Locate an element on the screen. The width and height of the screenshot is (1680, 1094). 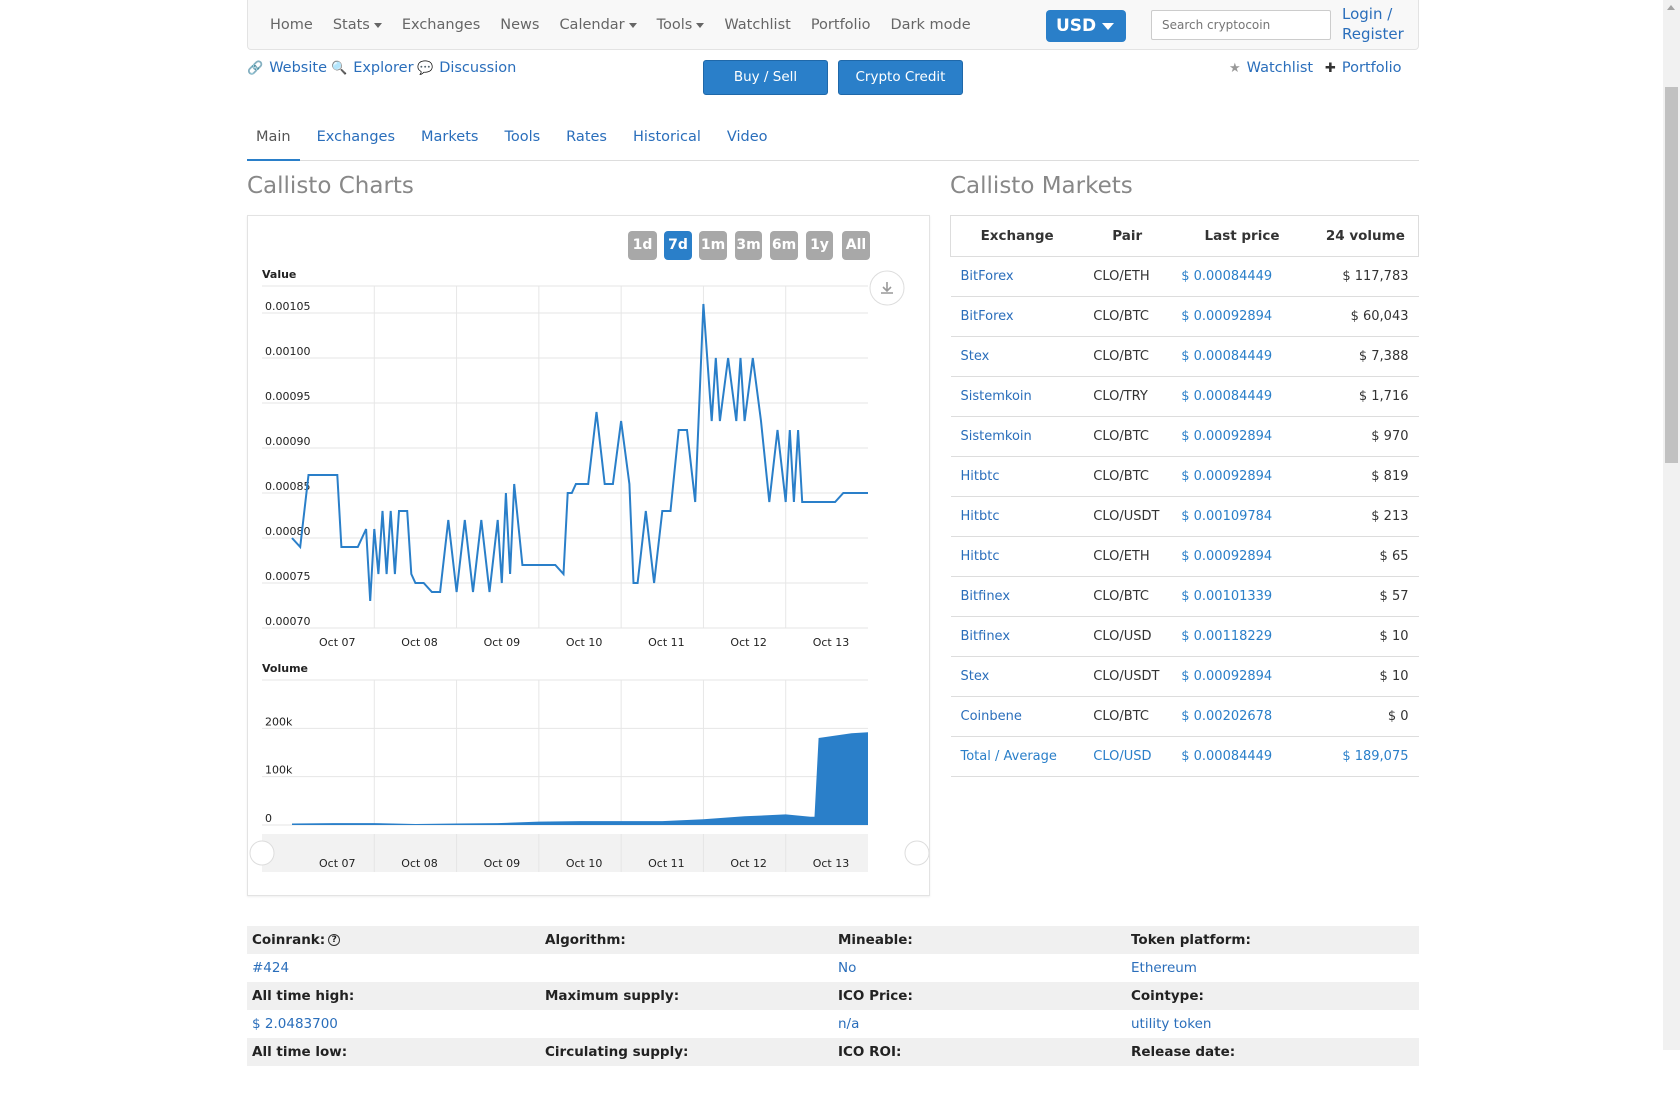
total-cell-volume: $ 189,075 is located at coordinates (1365, 756).